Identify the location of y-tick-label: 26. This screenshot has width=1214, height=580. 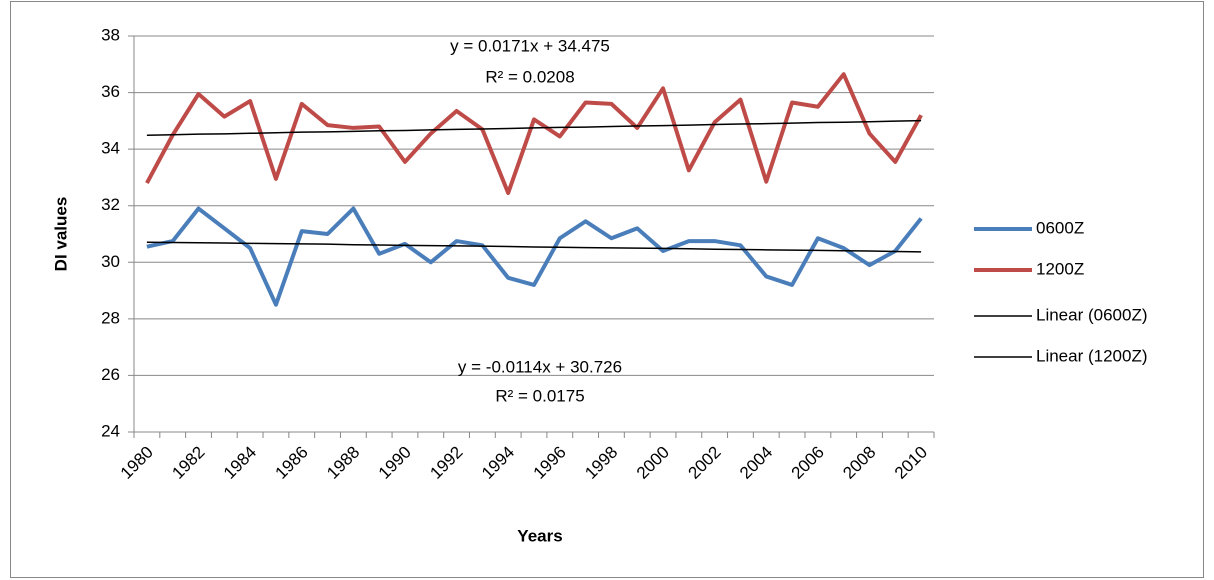
(110, 374).